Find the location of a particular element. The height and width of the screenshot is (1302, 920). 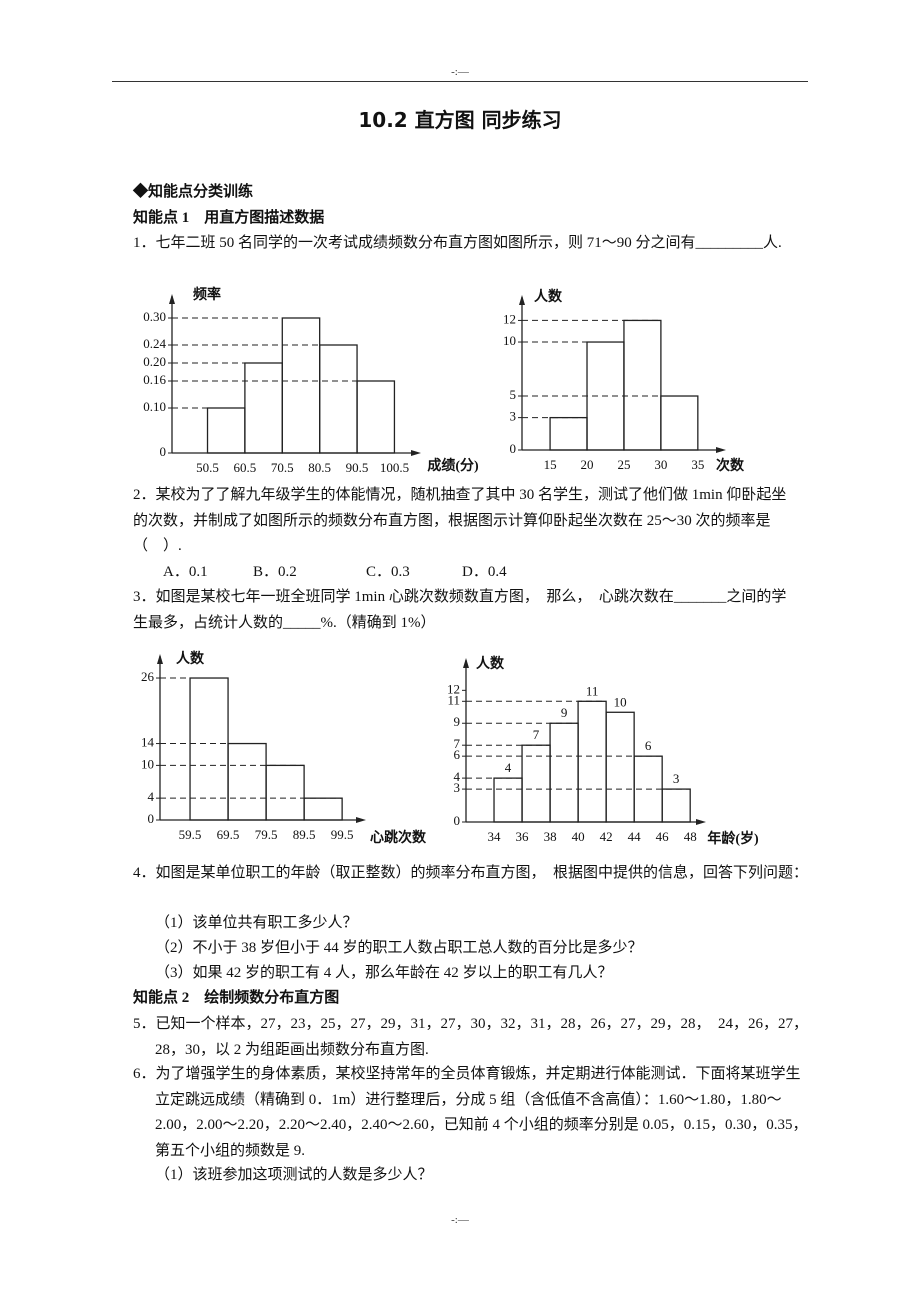

x-tick-label: 15 is located at coordinates (550, 464).